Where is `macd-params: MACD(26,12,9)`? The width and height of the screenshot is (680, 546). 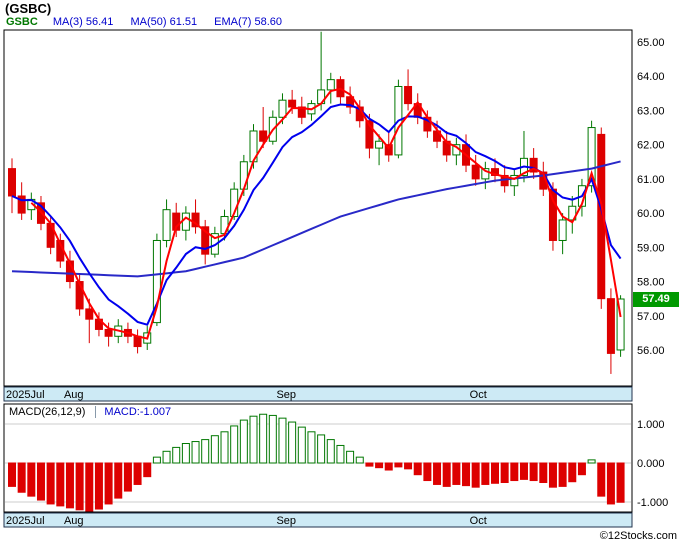 macd-params: MACD(26,12,9) is located at coordinates (47, 412).